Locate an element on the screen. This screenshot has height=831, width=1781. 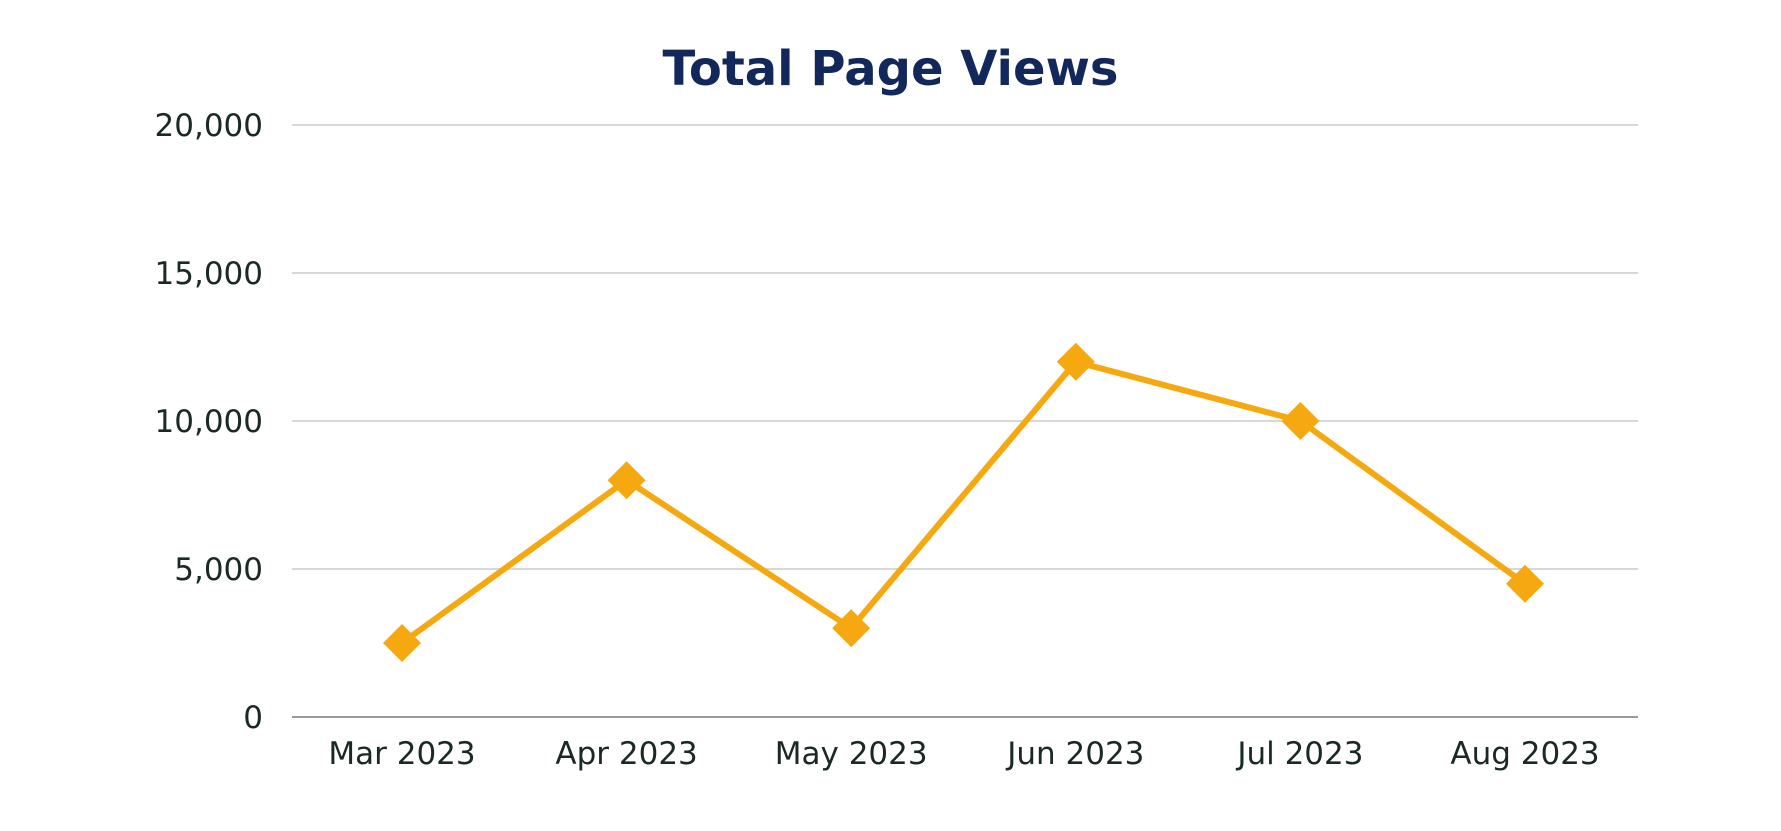
x-tick-label: May 2023 is located at coordinates (851, 754).